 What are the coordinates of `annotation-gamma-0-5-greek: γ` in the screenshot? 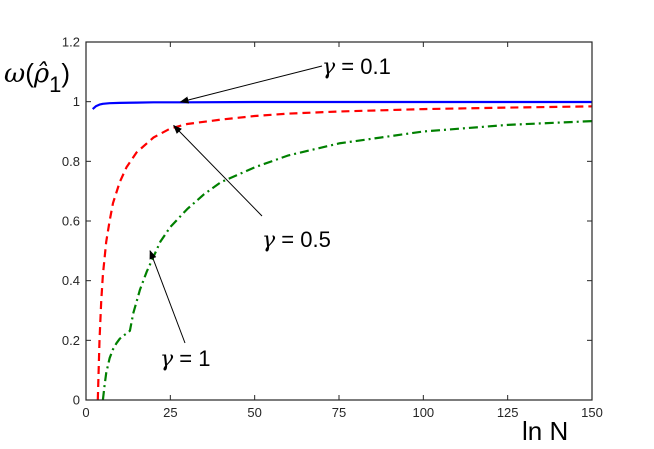 It's located at (269, 240).